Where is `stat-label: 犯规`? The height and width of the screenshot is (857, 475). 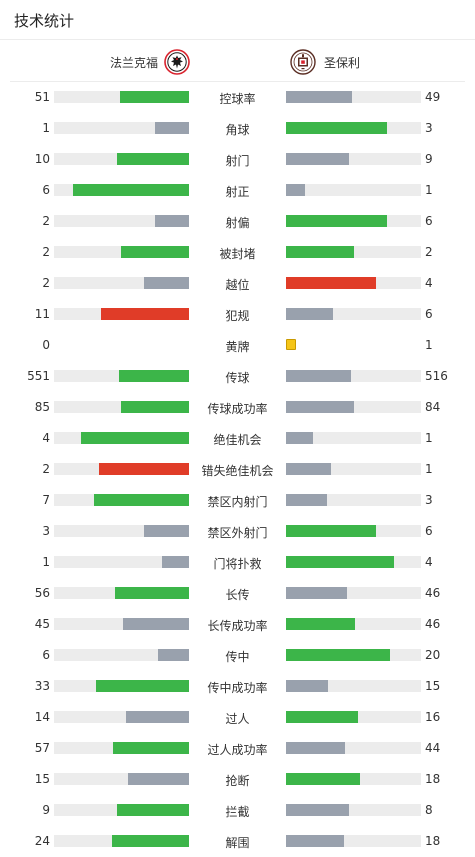 stat-label: 犯规 is located at coordinates (237, 316).